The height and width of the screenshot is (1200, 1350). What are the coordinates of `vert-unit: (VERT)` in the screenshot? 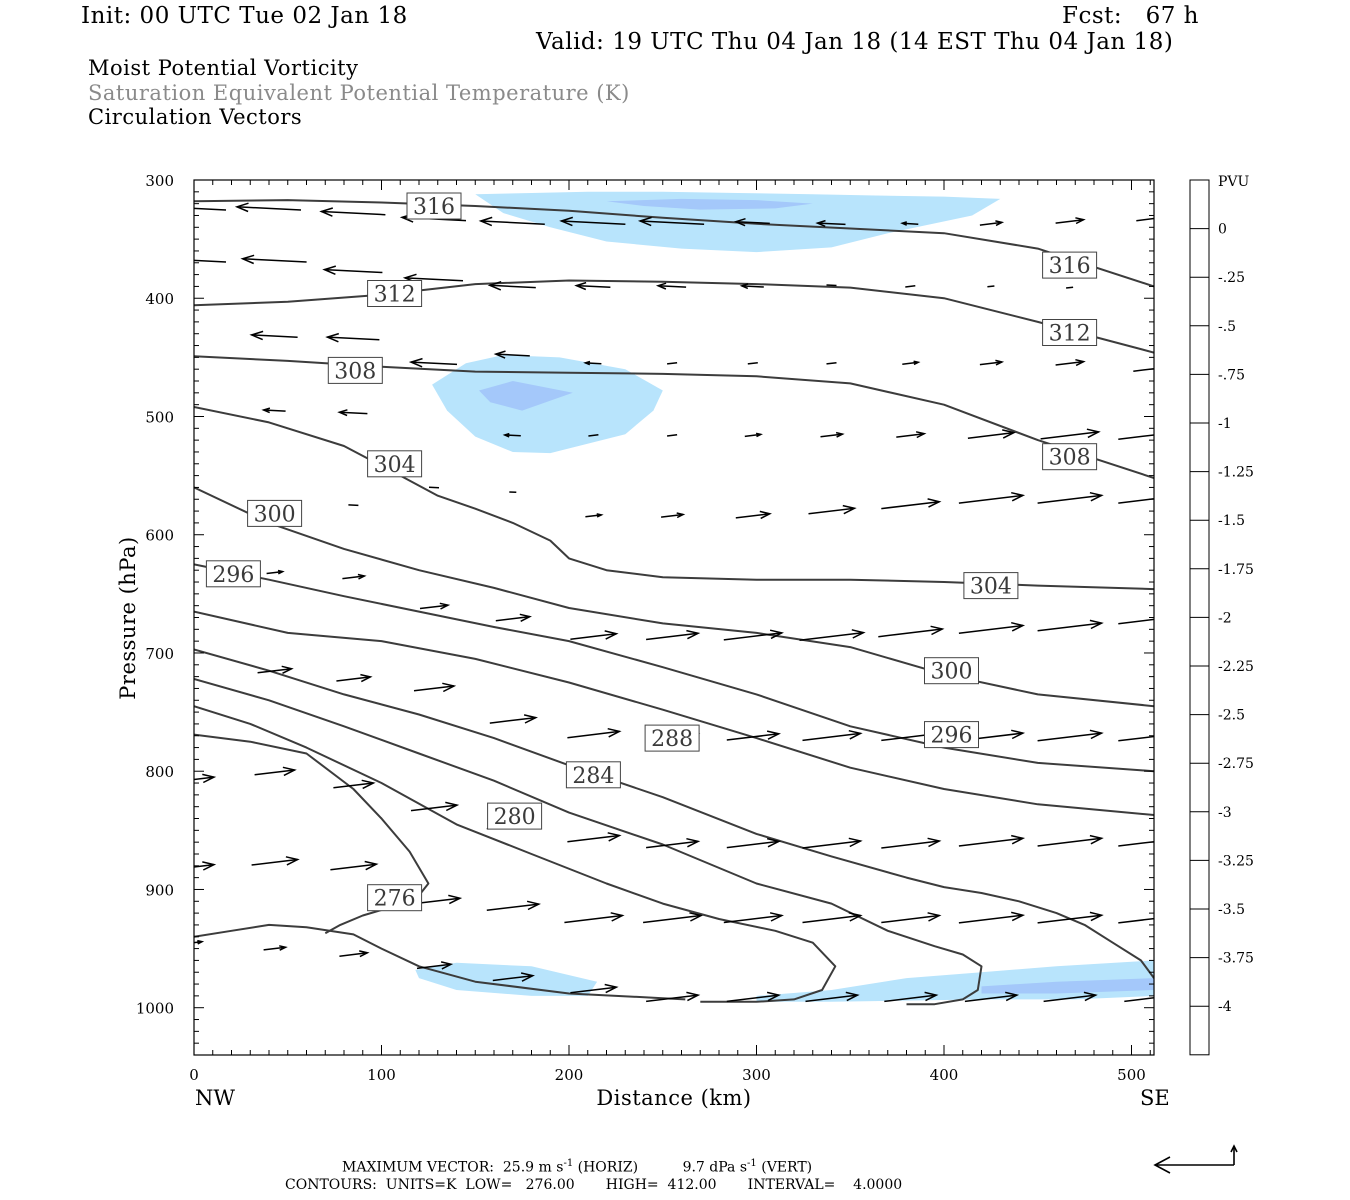 It's located at (787, 1167).